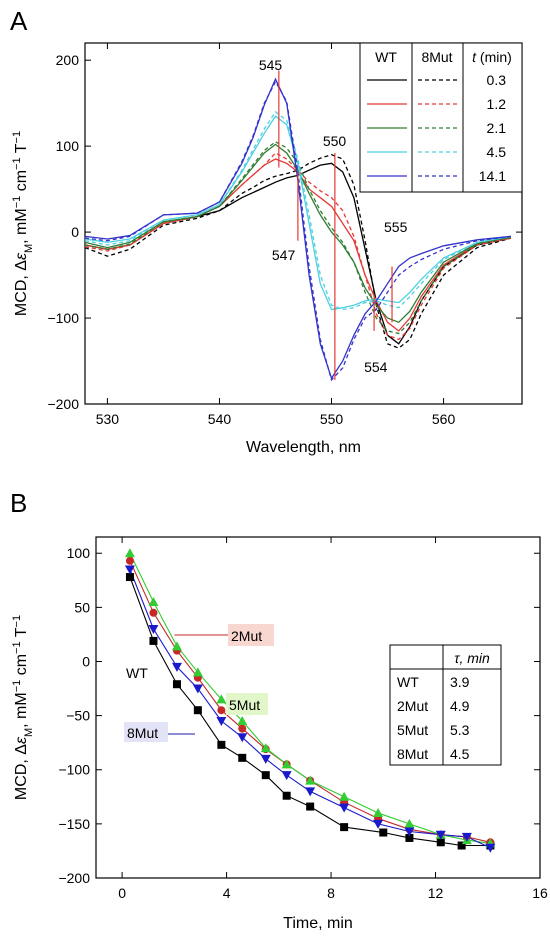 Image resolution: width=550 pixels, height=942 pixels. I want to click on y-label-unit: T, so click(21, 150).